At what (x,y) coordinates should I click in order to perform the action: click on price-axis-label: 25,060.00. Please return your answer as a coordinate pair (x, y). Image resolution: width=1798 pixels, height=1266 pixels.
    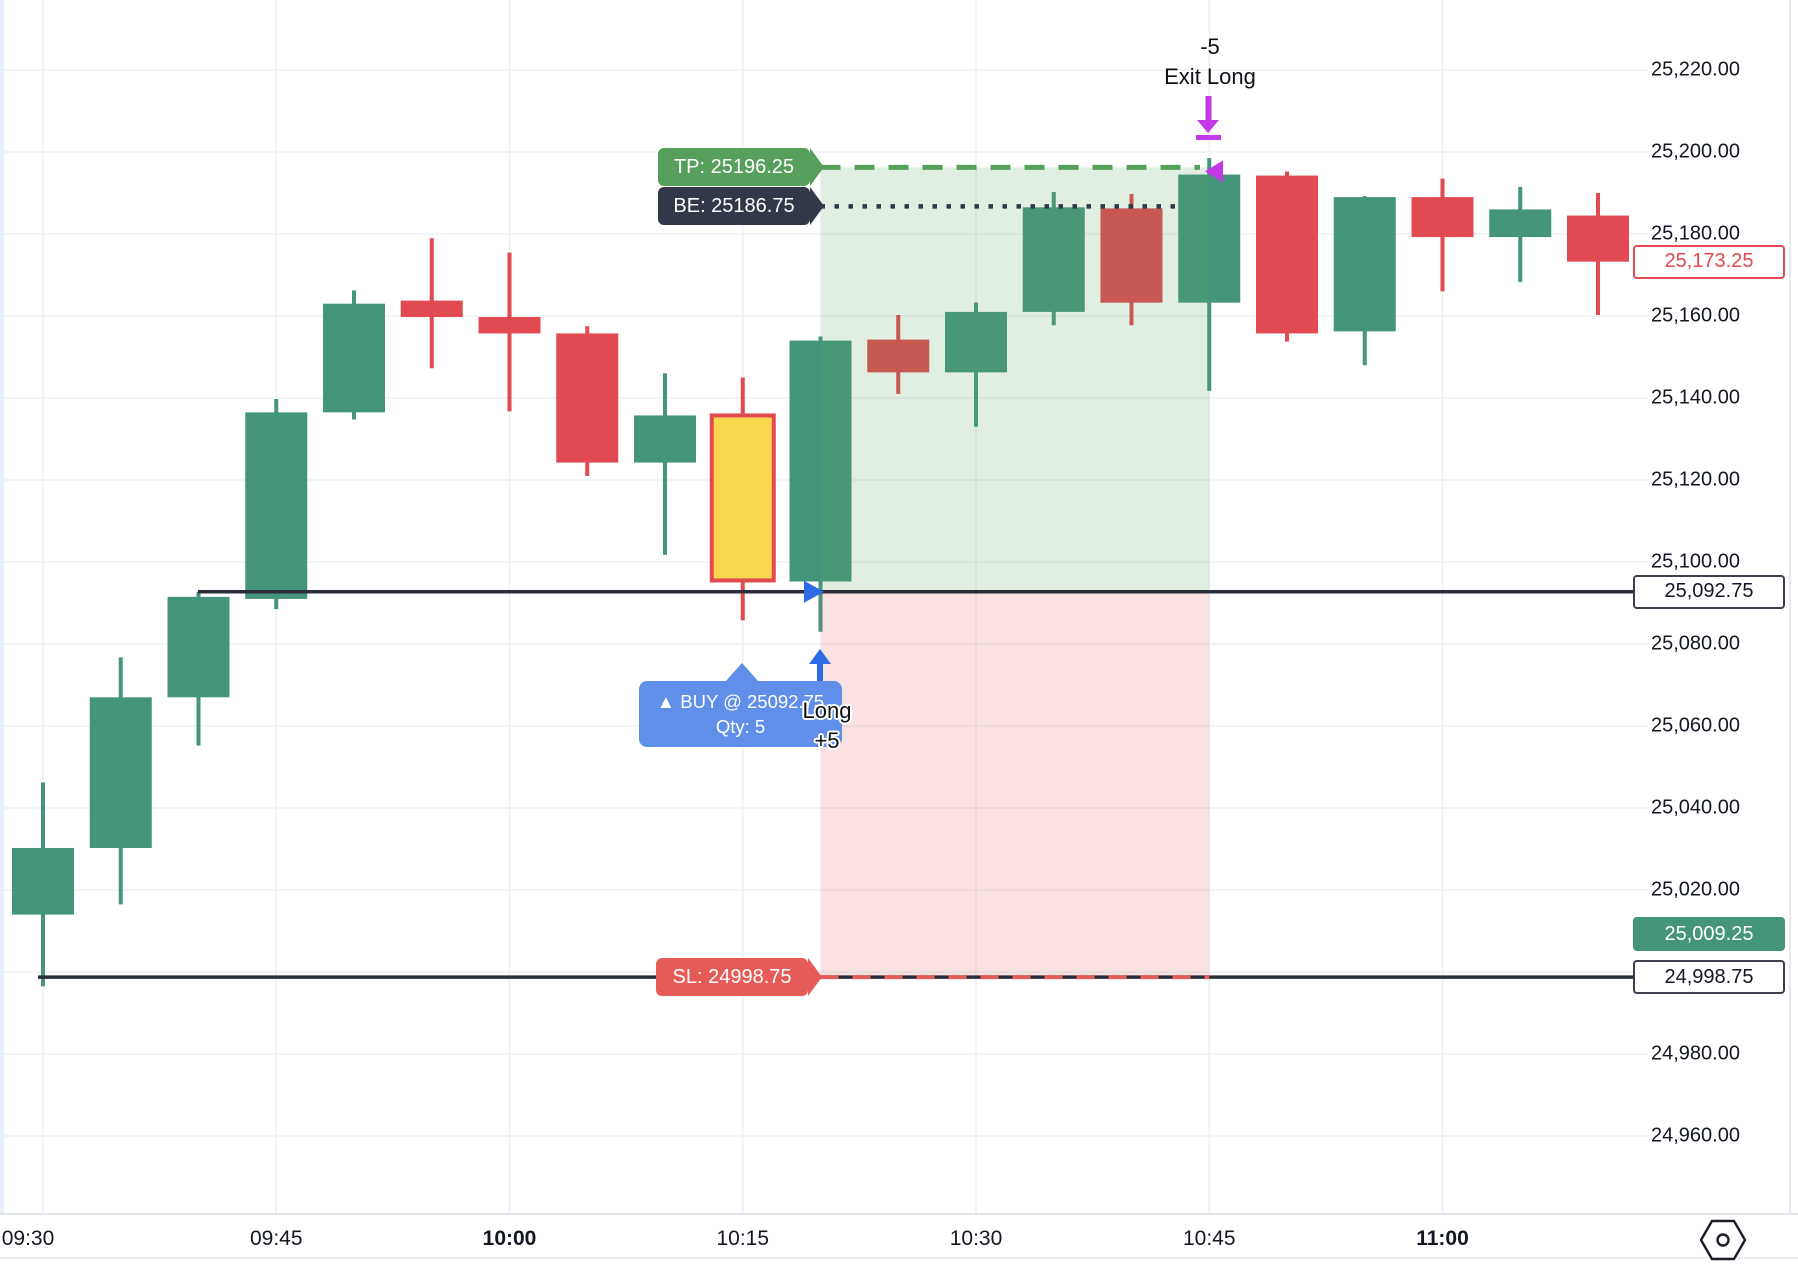
    Looking at the image, I should click on (1695, 725).